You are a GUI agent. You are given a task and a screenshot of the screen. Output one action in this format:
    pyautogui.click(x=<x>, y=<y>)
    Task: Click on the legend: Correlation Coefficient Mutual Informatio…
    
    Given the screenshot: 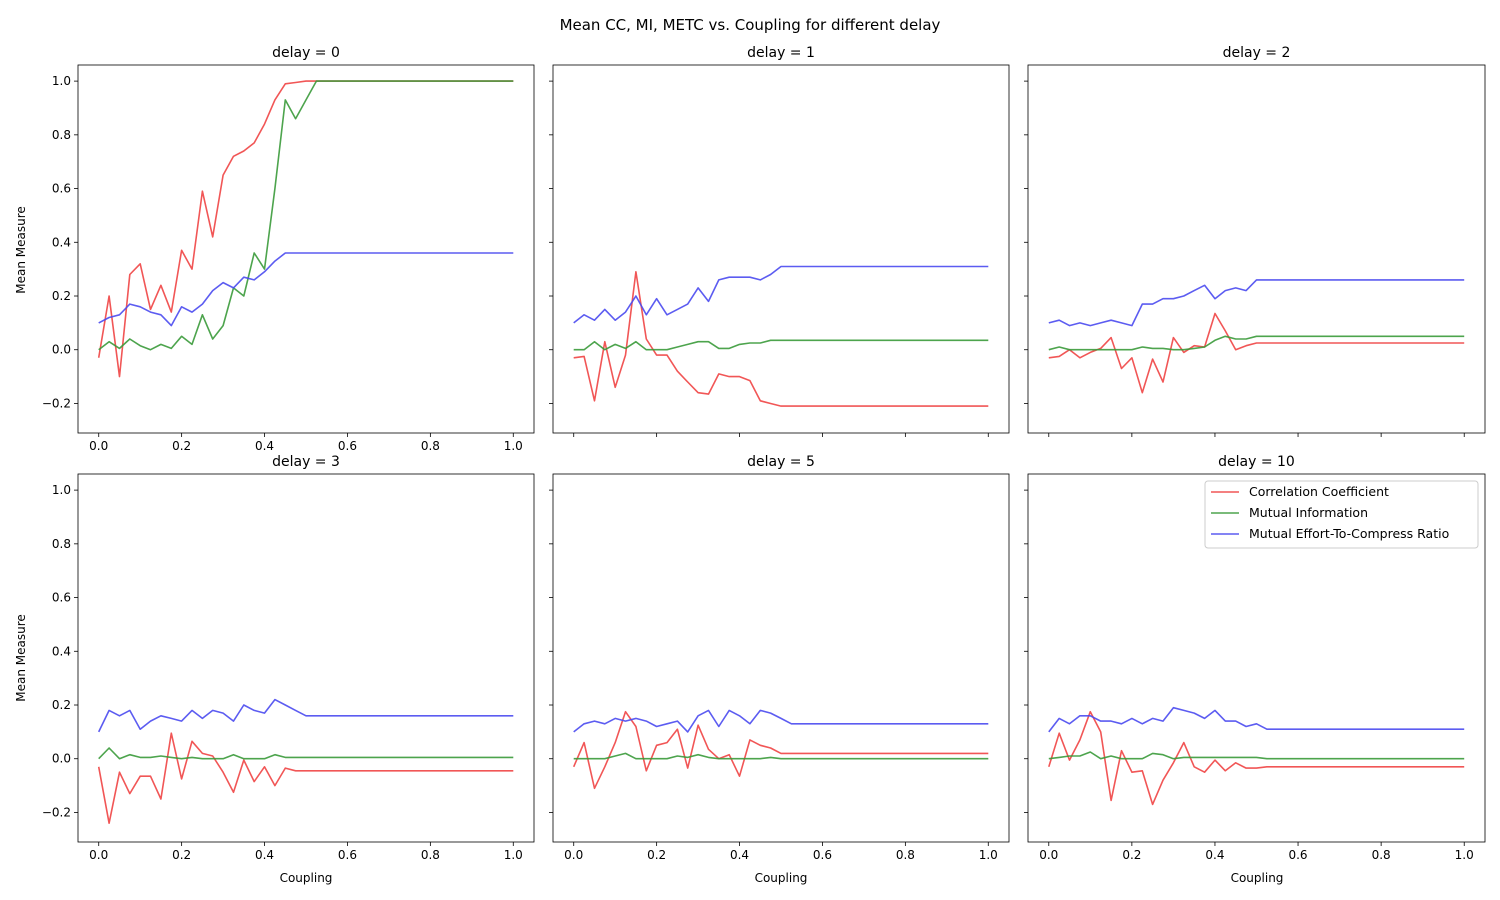 What is the action you would take?
    pyautogui.click(x=1341, y=514)
    